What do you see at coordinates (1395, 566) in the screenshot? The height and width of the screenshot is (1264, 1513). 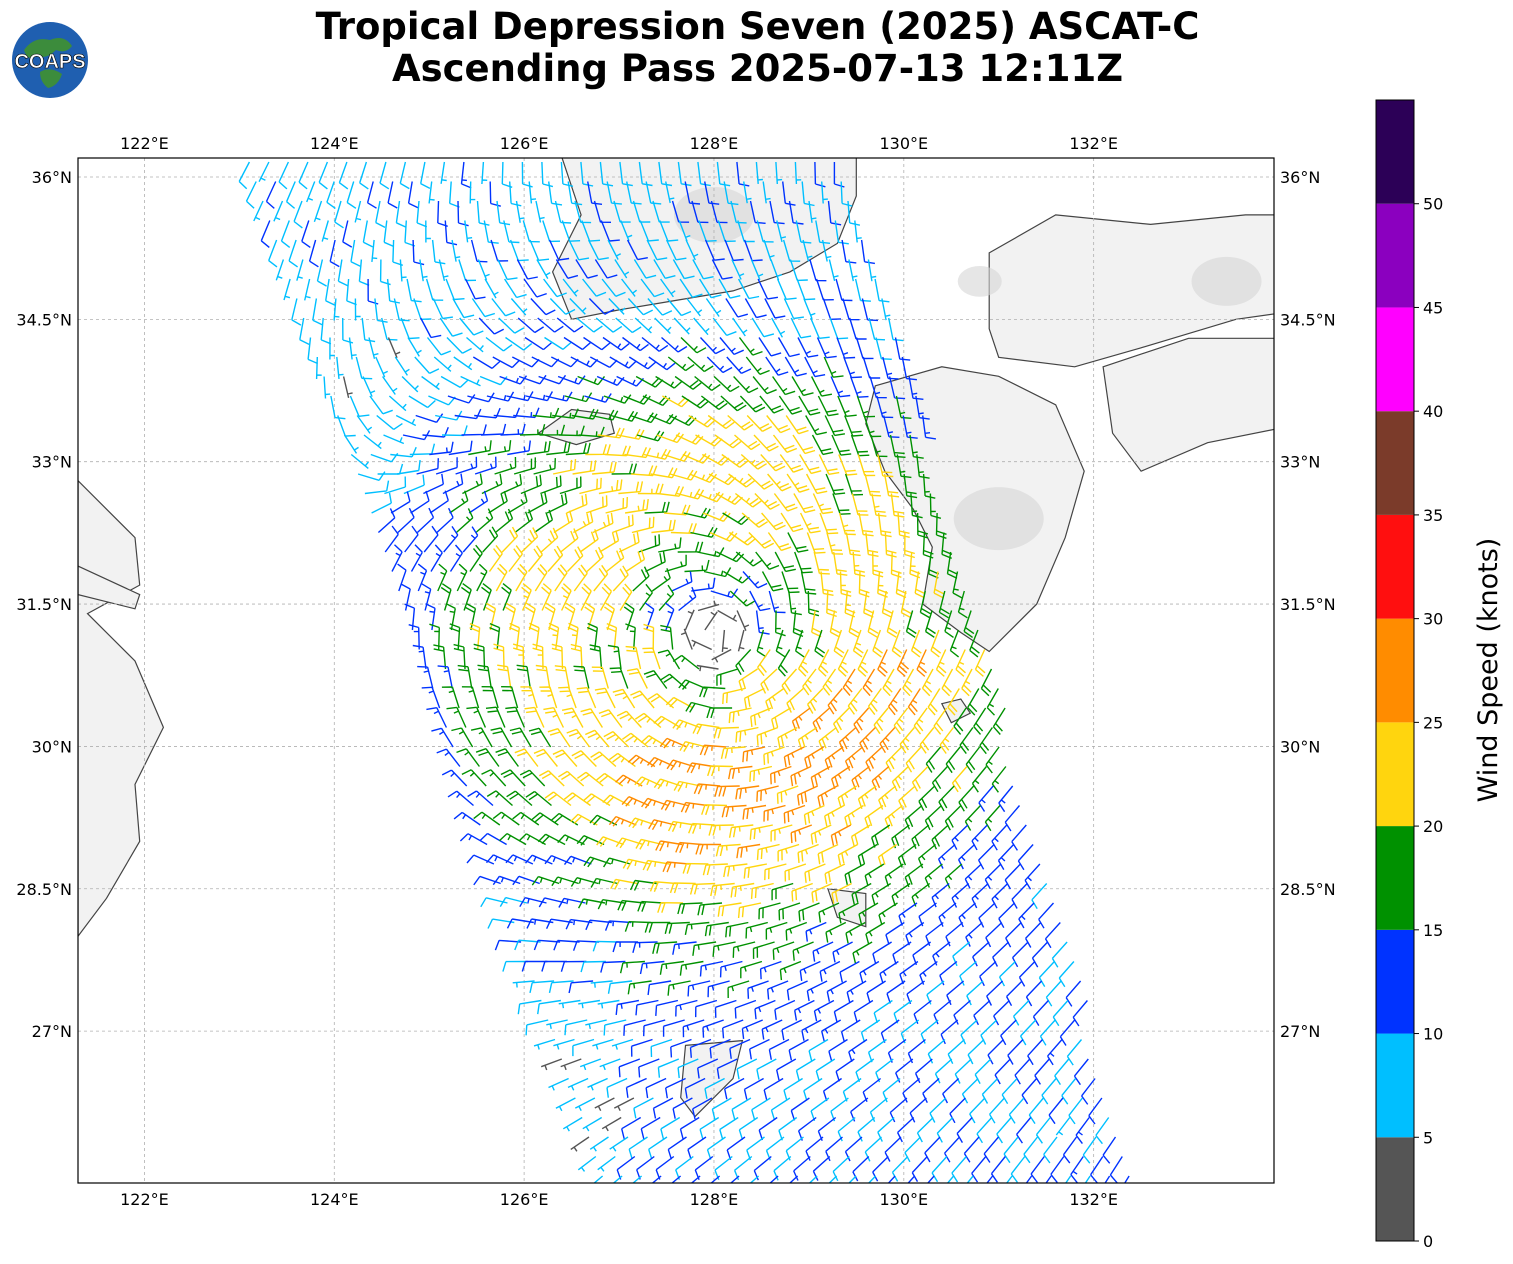 I see `colorbar-segment` at bounding box center [1395, 566].